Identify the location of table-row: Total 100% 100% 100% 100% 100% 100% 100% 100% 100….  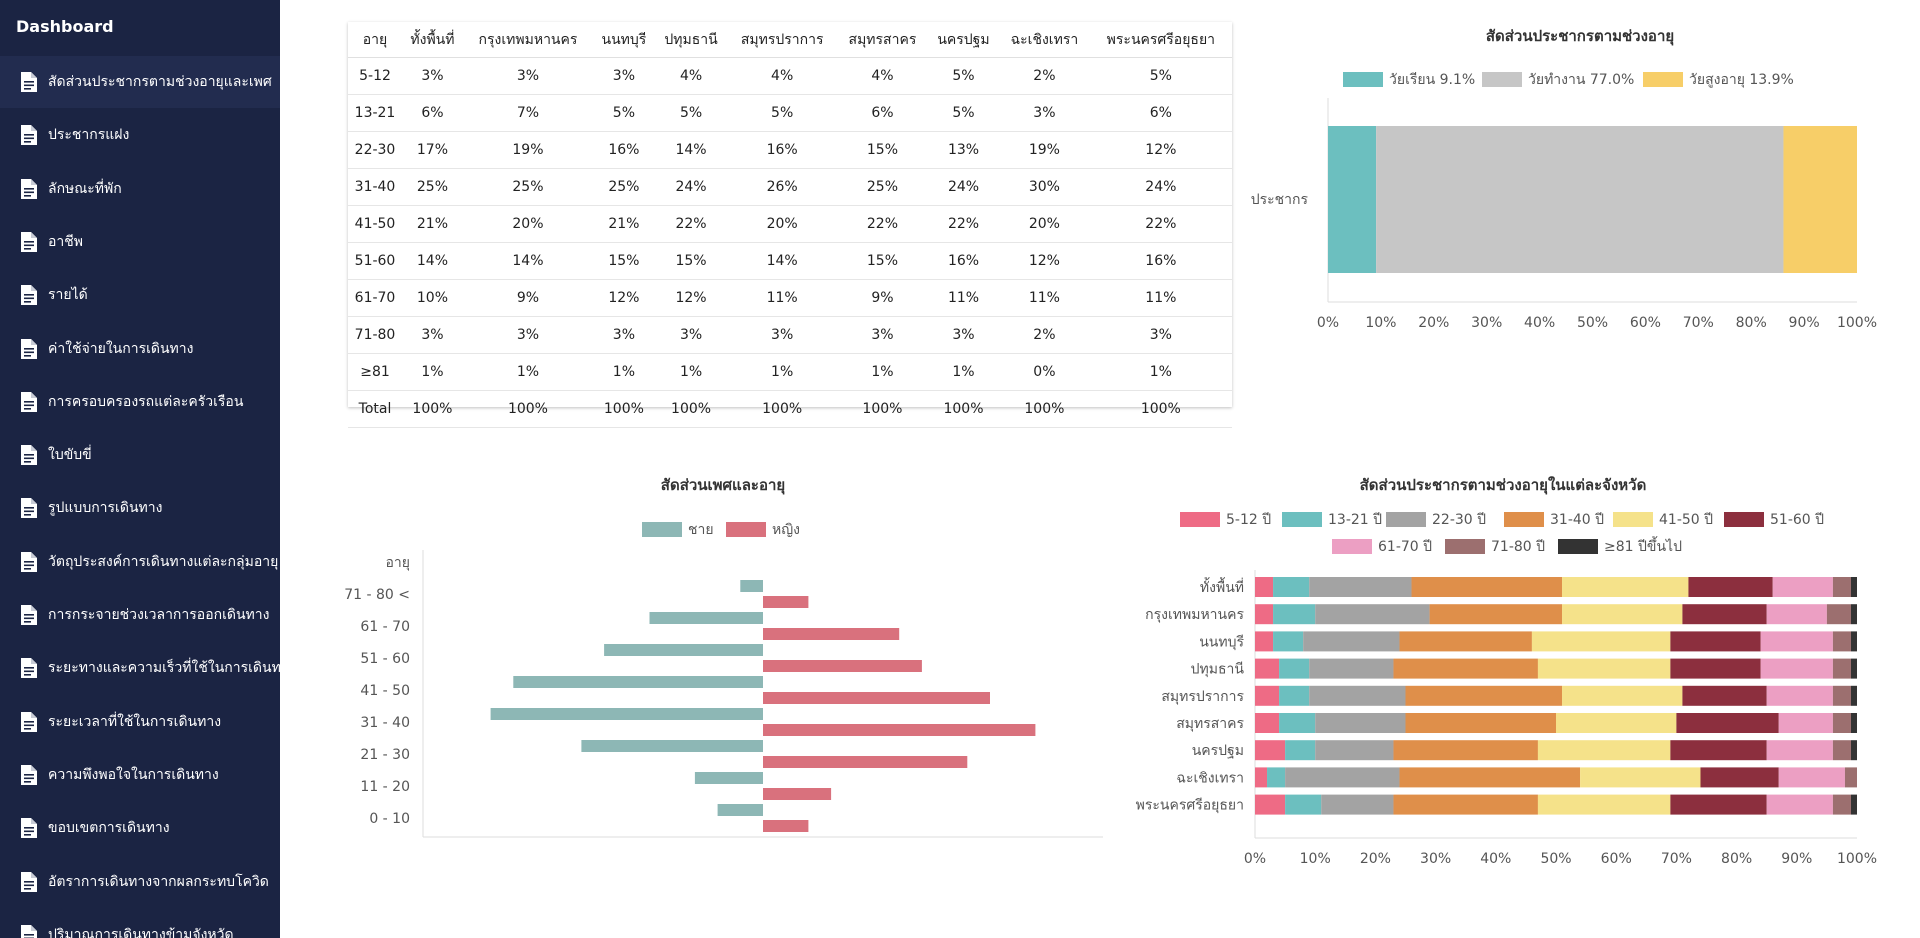
(790, 409).